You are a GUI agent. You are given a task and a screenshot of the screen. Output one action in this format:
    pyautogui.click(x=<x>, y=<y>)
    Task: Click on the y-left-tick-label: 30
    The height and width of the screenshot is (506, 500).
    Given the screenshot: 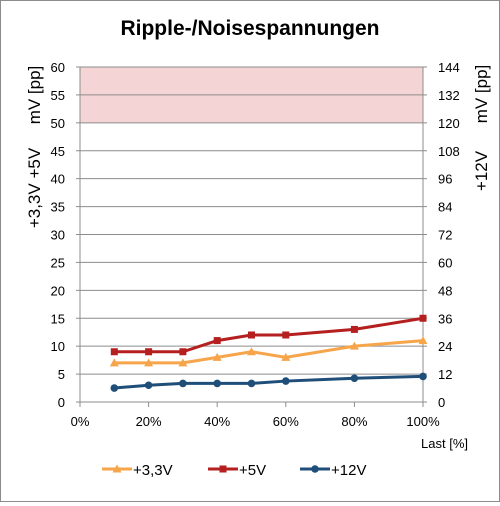 What is the action you would take?
    pyautogui.click(x=58, y=235)
    